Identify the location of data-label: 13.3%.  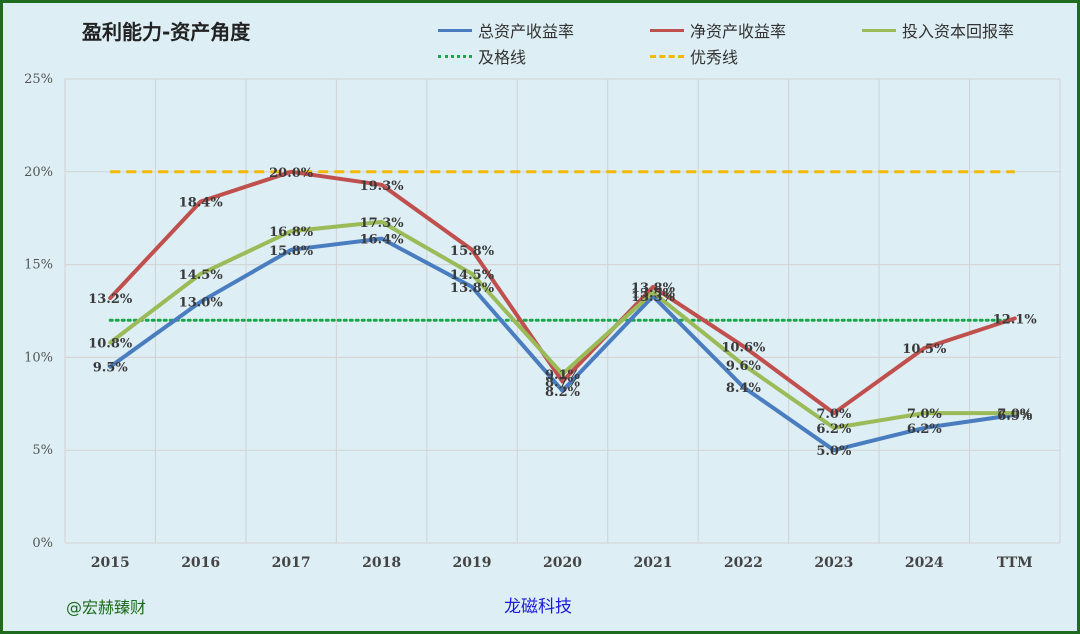
(653, 297).